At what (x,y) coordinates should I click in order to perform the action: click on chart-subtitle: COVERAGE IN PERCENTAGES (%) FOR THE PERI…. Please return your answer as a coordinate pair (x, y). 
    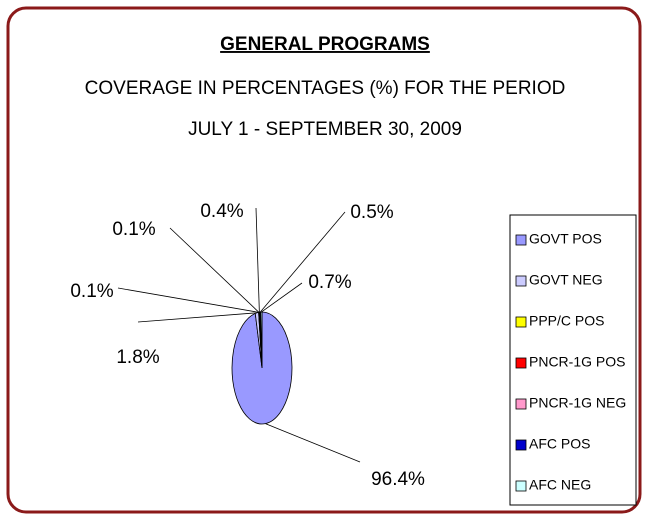
    Looking at the image, I should click on (325, 88).